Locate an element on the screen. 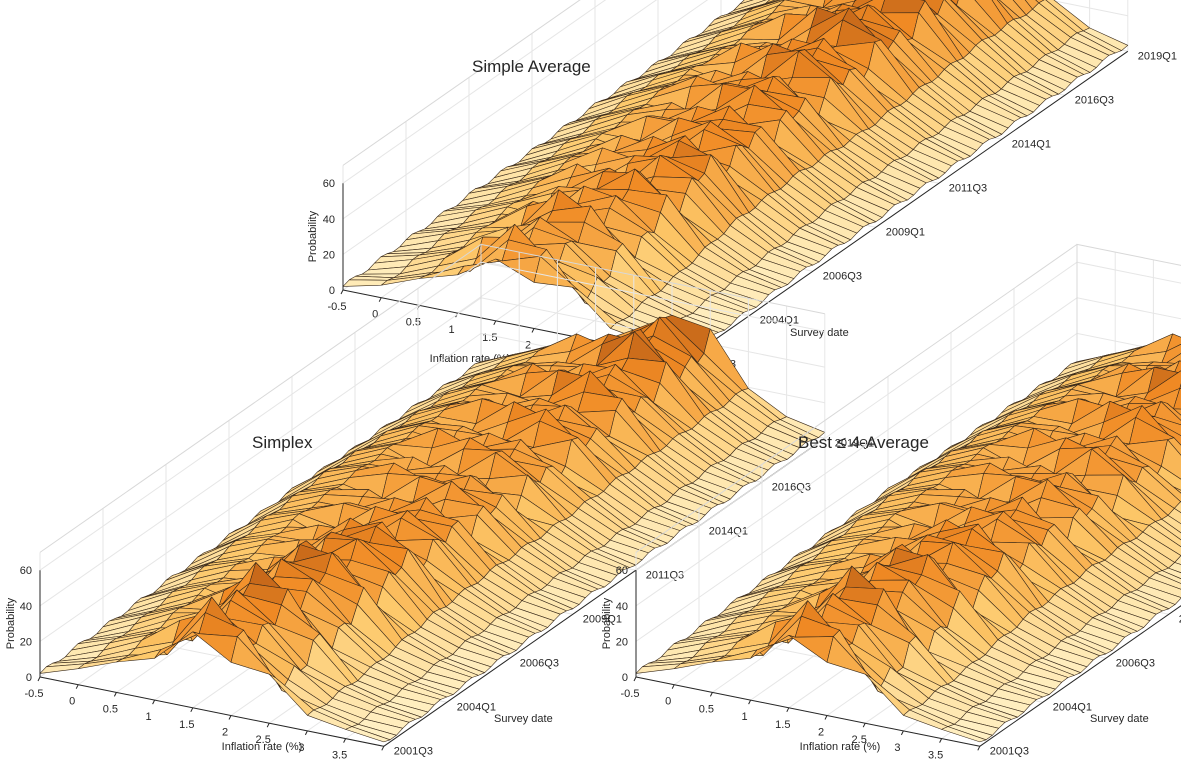 This screenshot has height=764, width=1181. y-tick-label: 2019Q1 is located at coordinates (1157, 56).